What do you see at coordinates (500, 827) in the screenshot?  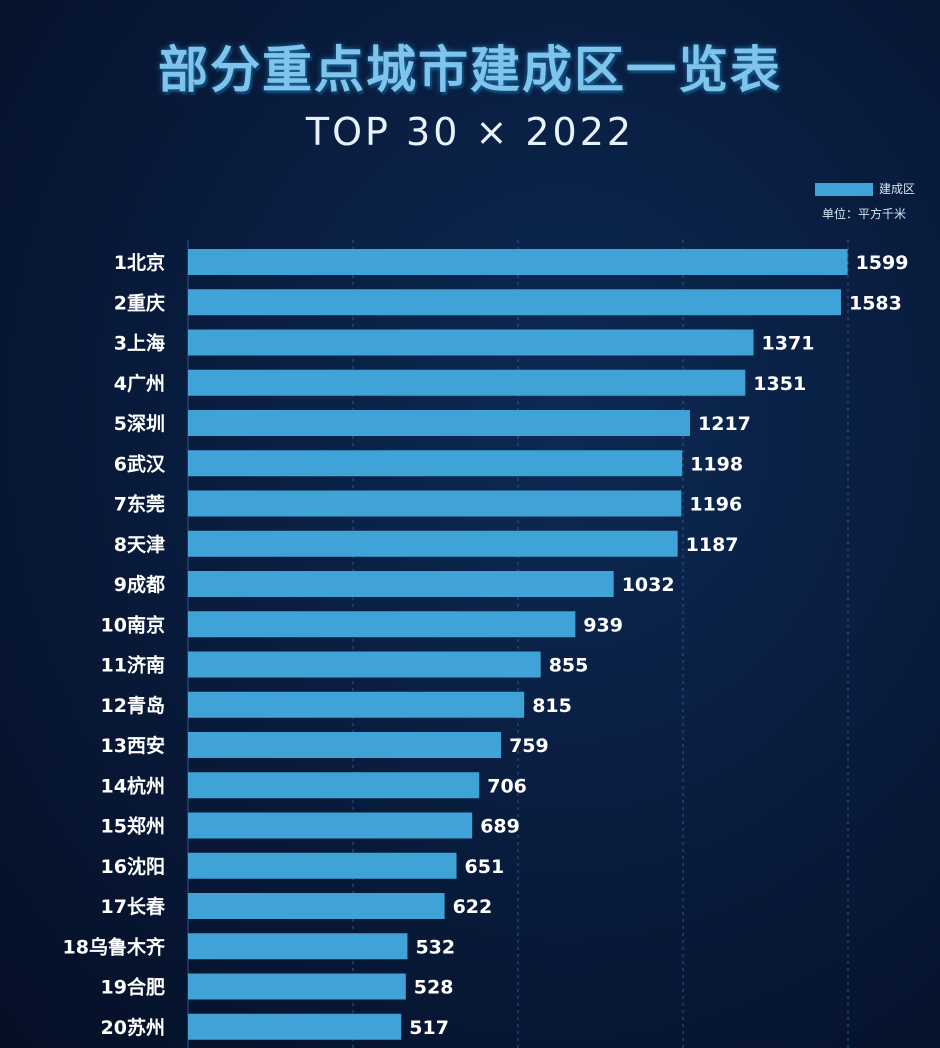 I see `data-label: 689` at bounding box center [500, 827].